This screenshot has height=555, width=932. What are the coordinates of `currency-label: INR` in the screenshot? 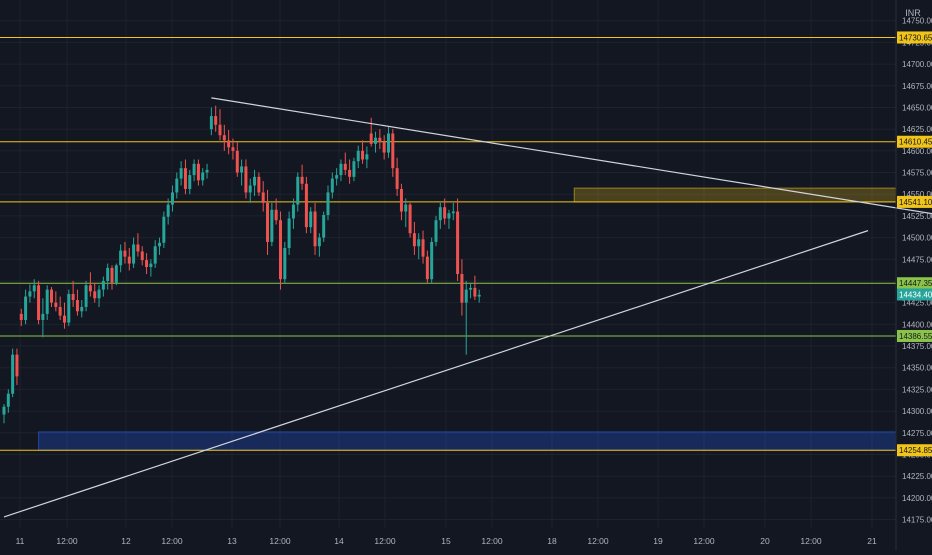 It's located at (913, 13).